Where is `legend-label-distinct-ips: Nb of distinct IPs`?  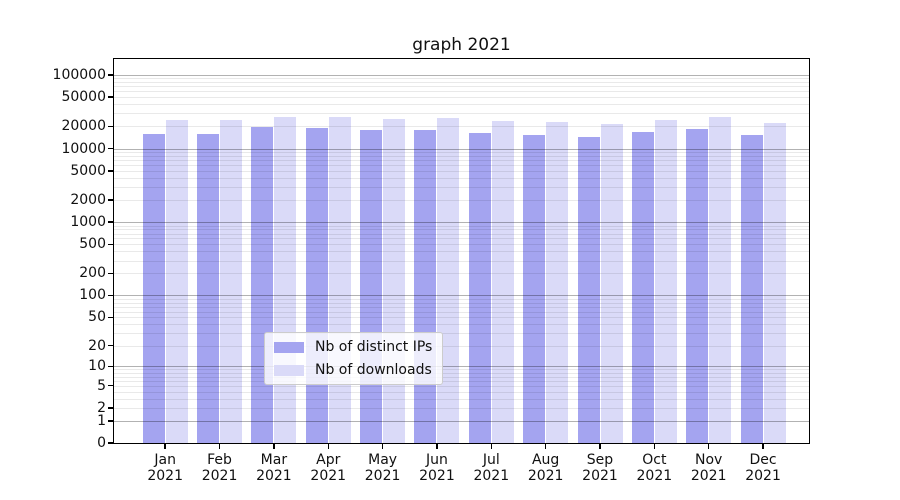 legend-label-distinct-ips: Nb of distinct IPs is located at coordinates (374, 347).